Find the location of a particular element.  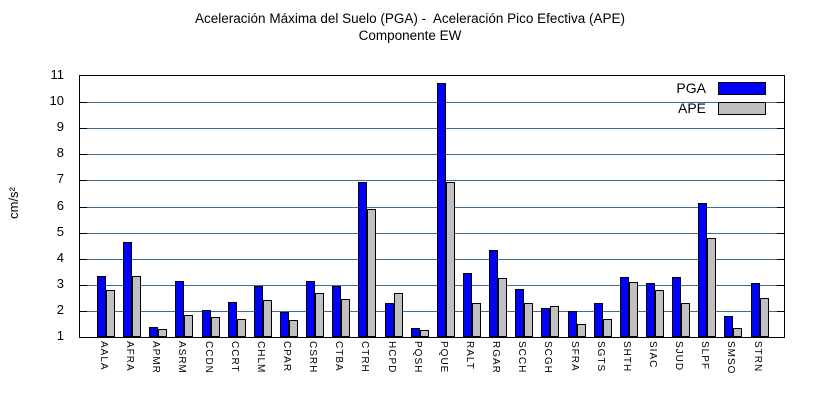

bar-pga-cpar is located at coordinates (284, 324).